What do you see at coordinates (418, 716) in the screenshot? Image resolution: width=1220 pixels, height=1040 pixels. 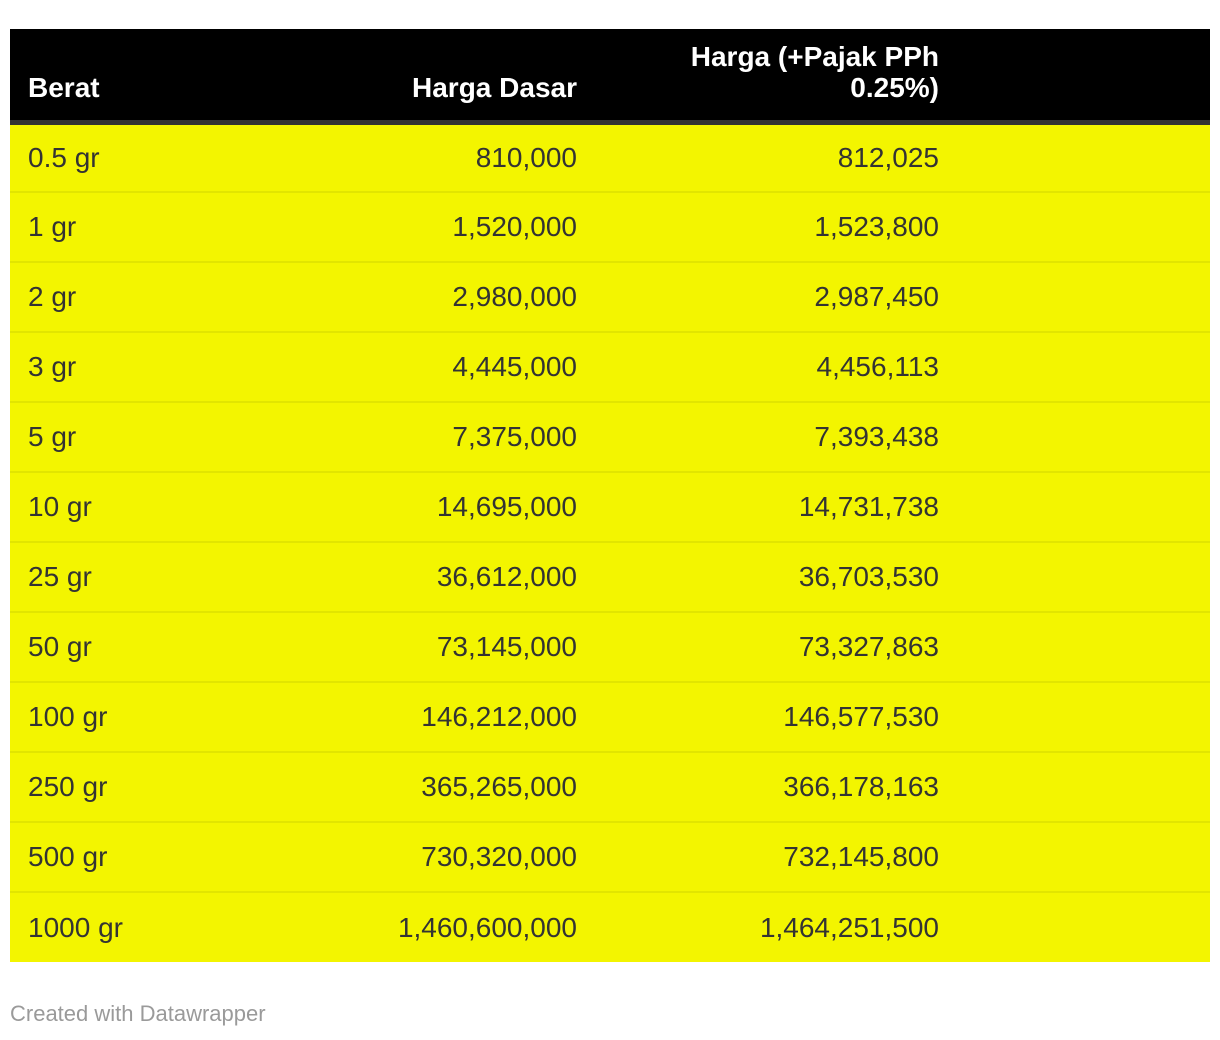 I see `cell-harga-dasar: 146,212,000` at bounding box center [418, 716].